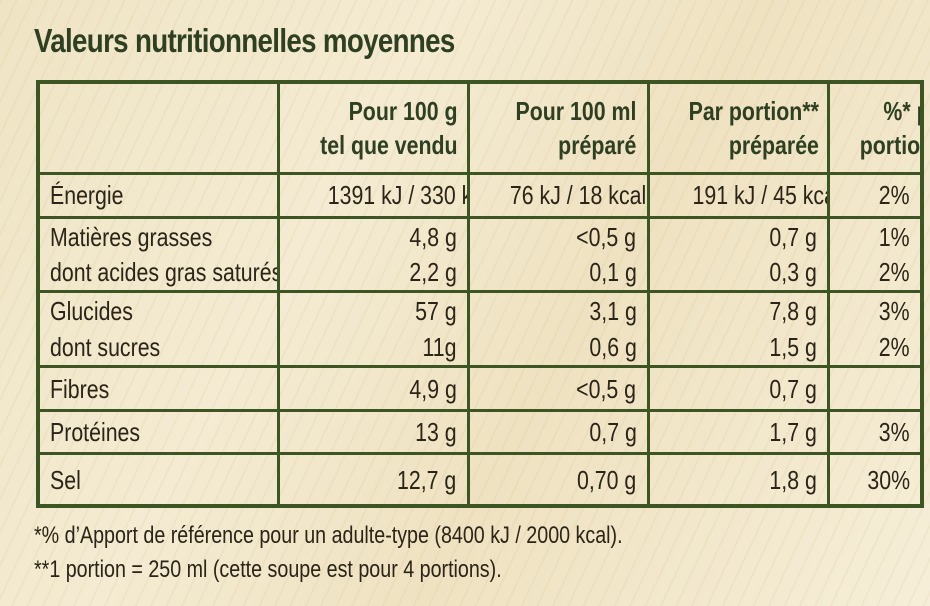  What do you see at coordinates (793, 432) in the screenshot?
I see `value-per-portion: 1,7 g` at bounding box center [793, 432].